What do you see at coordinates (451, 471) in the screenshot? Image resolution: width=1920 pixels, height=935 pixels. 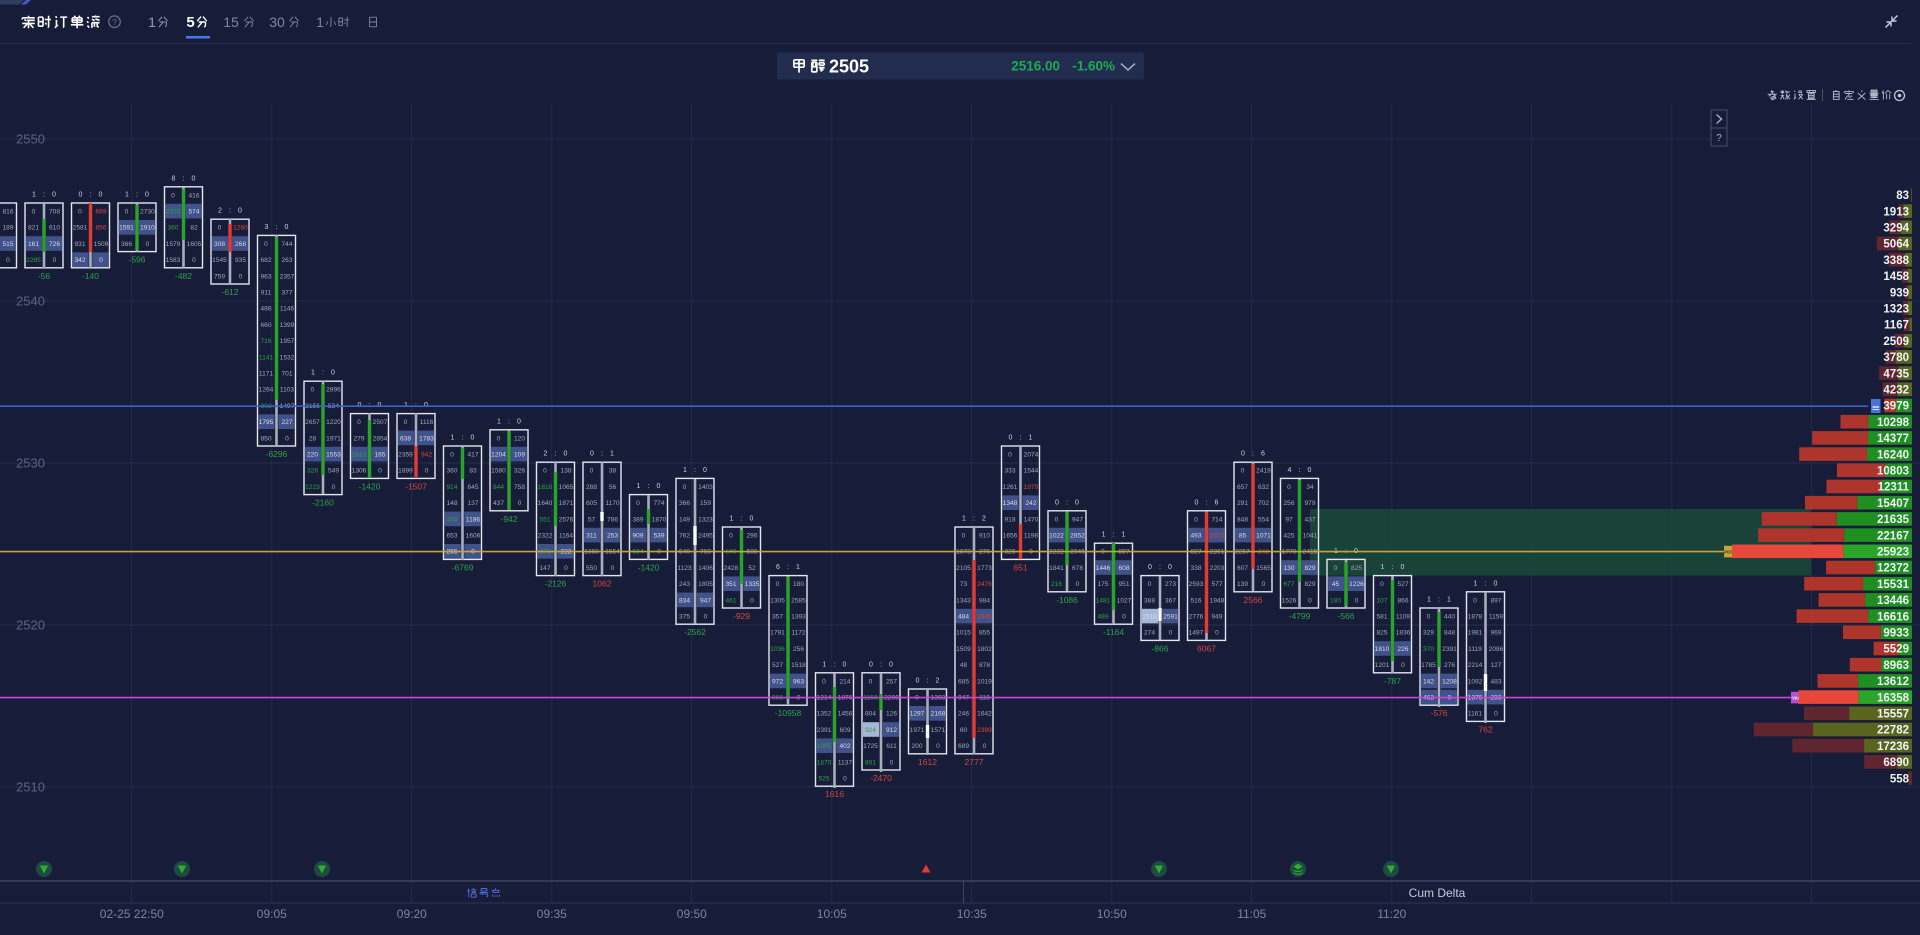 I see `svg-text: 360` at bounding box center [451, 471].